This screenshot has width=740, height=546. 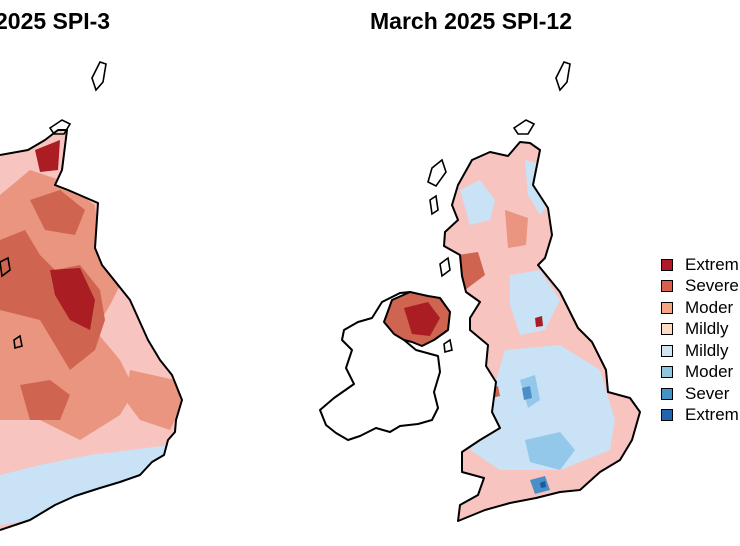 I want to click on left-map-title: 2025 SPI-3, so click(x=55, y=21).